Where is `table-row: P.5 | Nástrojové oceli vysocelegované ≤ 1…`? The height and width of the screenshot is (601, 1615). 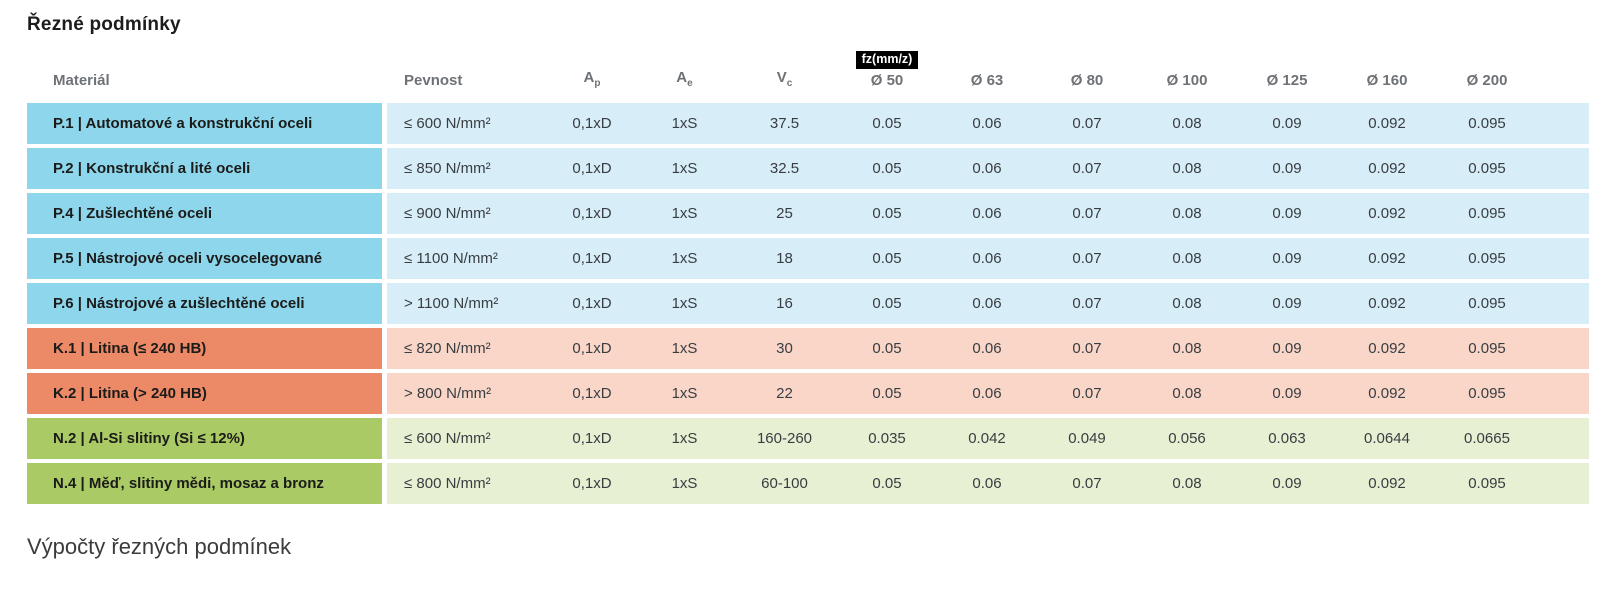
table-row: P.5 | Nástrojové oceli vysocelegované ≤ 1… is located at coordinates (808, 258).